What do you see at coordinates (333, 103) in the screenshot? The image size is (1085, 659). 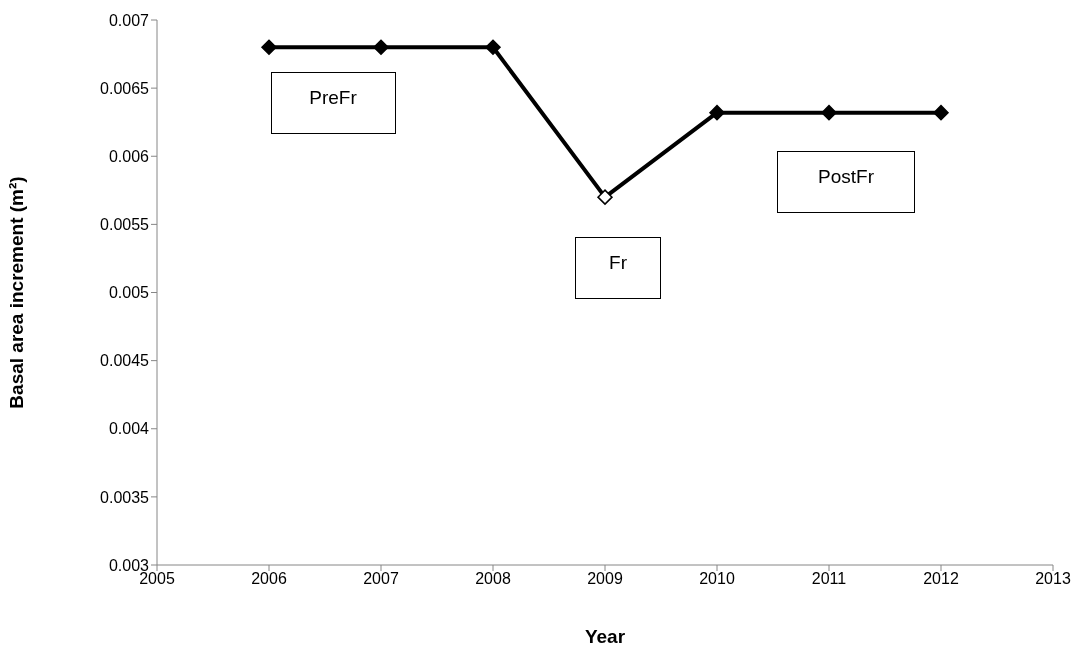 I see `text-box: PreFr` at bounding box center [333, 103].